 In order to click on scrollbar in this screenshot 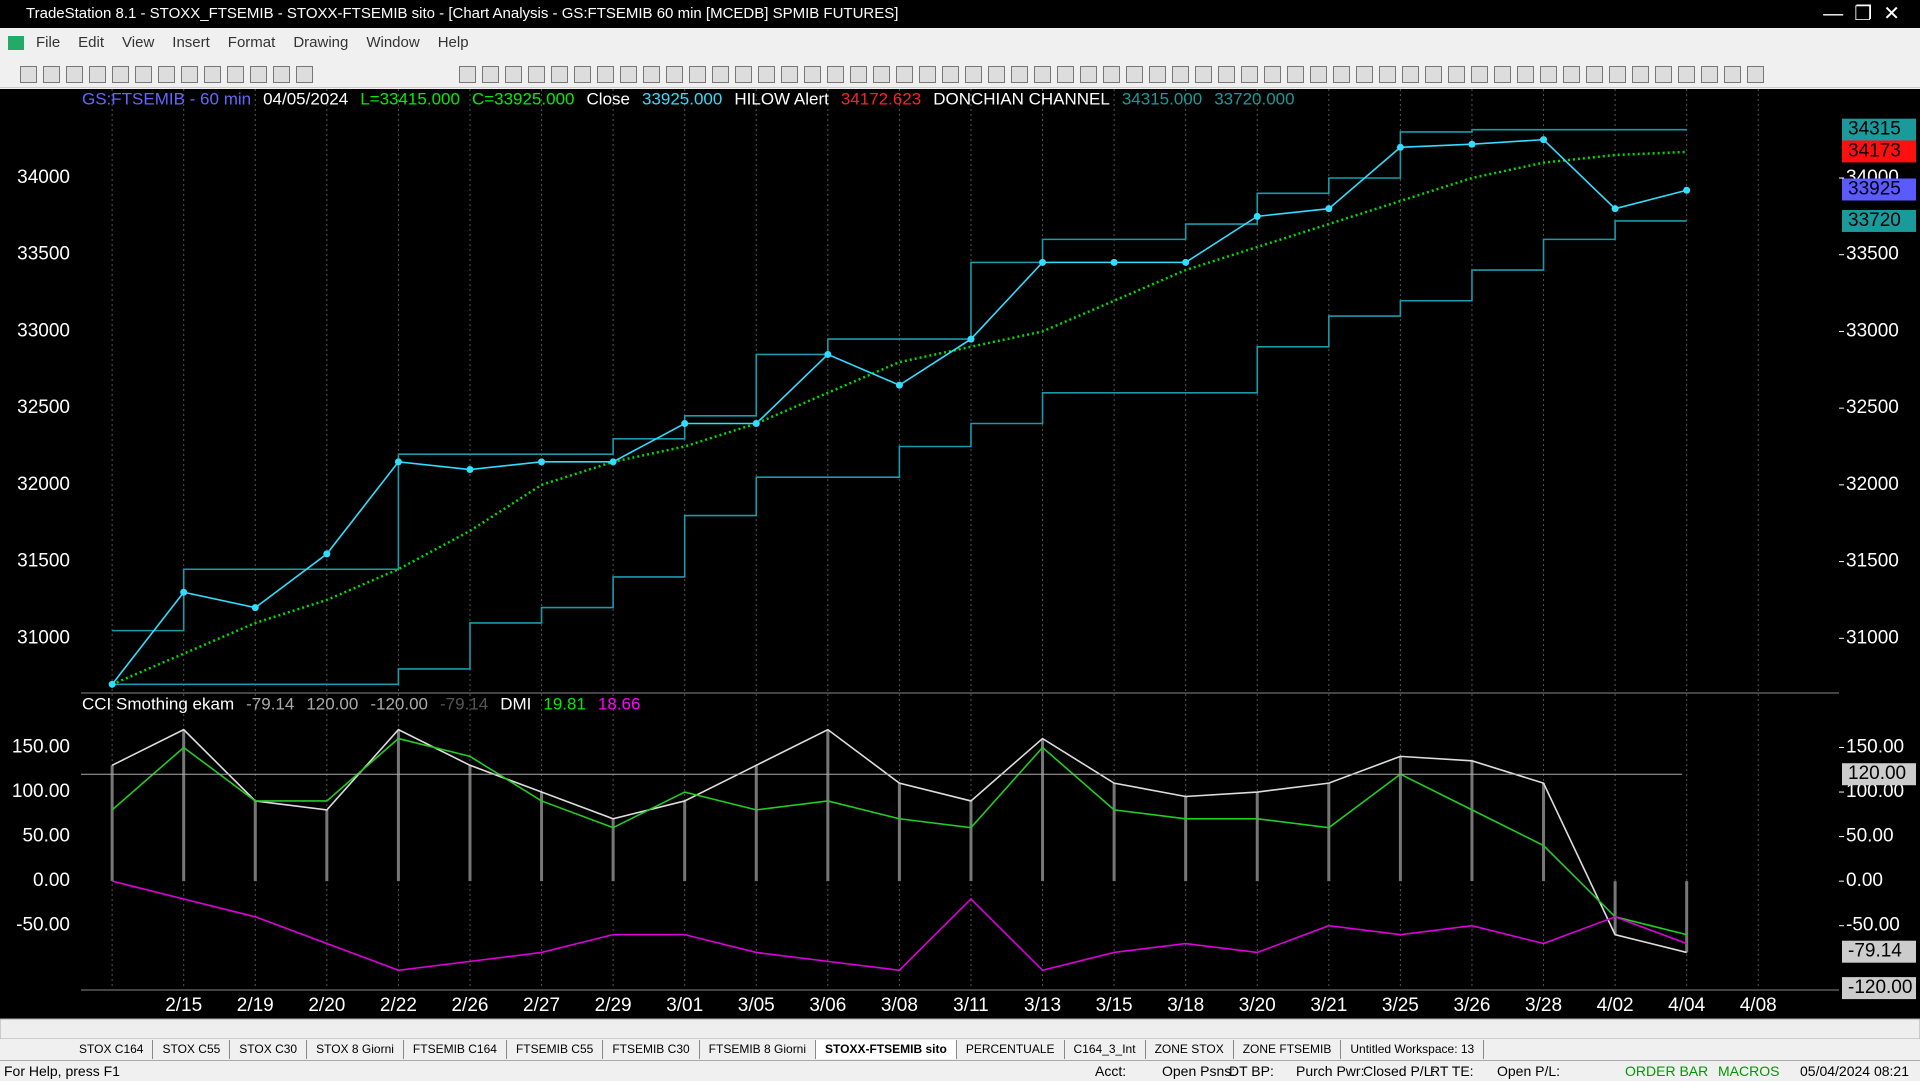, I will do `click(960, 1028)`.